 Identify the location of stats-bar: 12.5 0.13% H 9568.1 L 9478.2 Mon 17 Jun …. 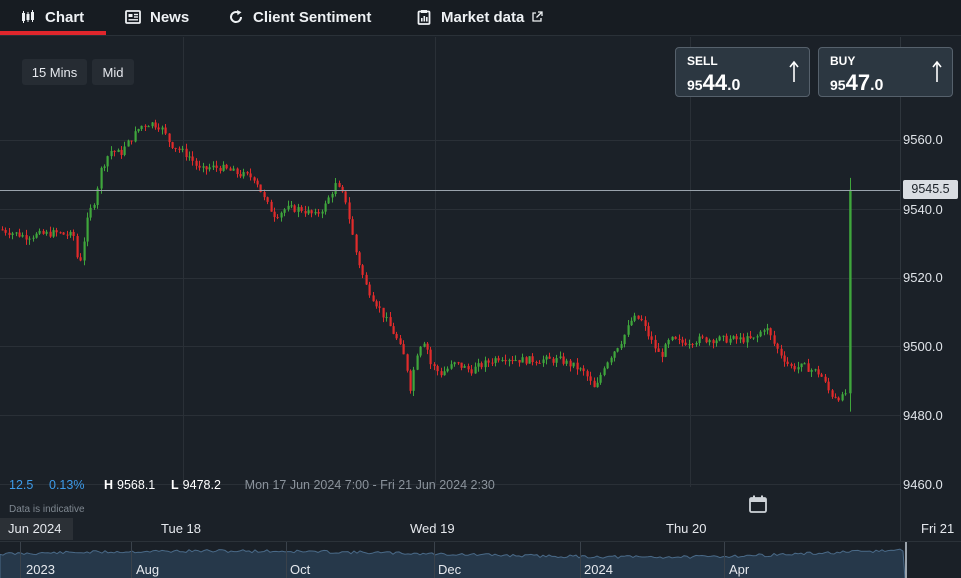
(252, 485).